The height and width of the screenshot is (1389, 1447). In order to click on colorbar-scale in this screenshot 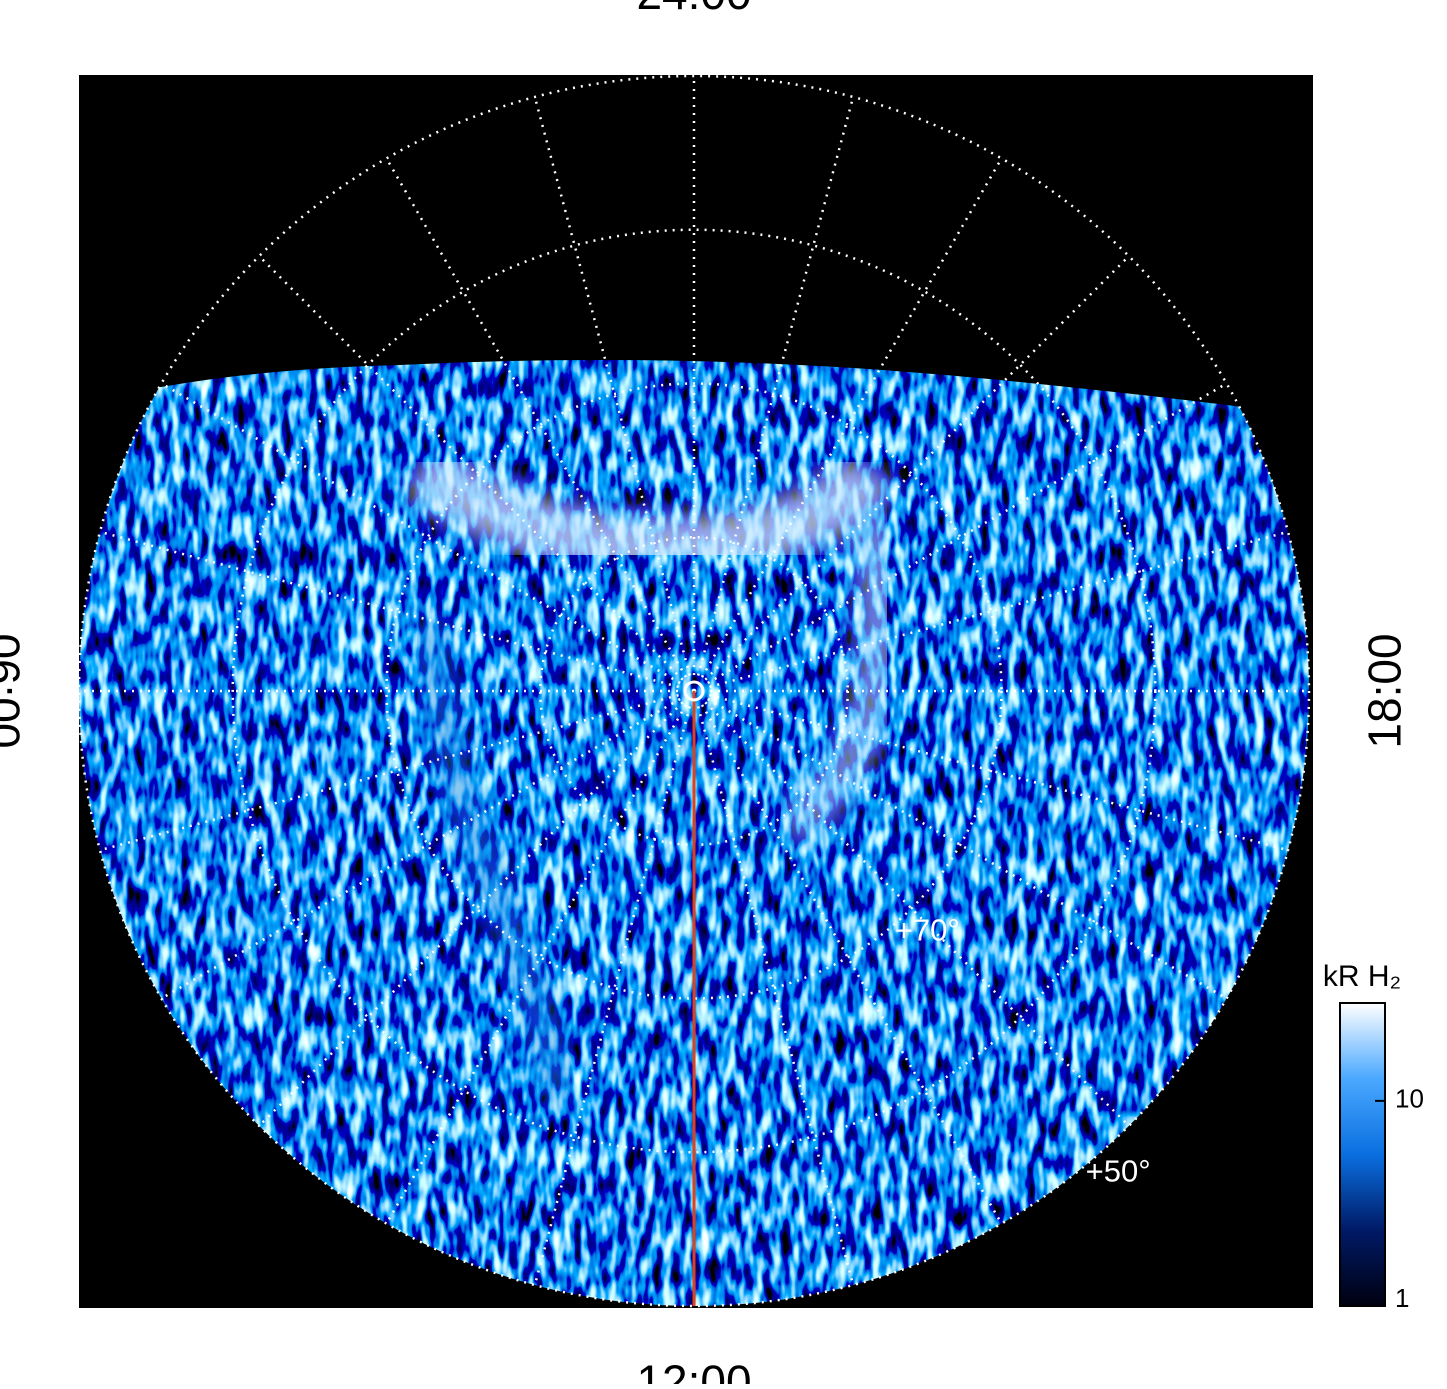, I will do `click(1362, 1154)`.